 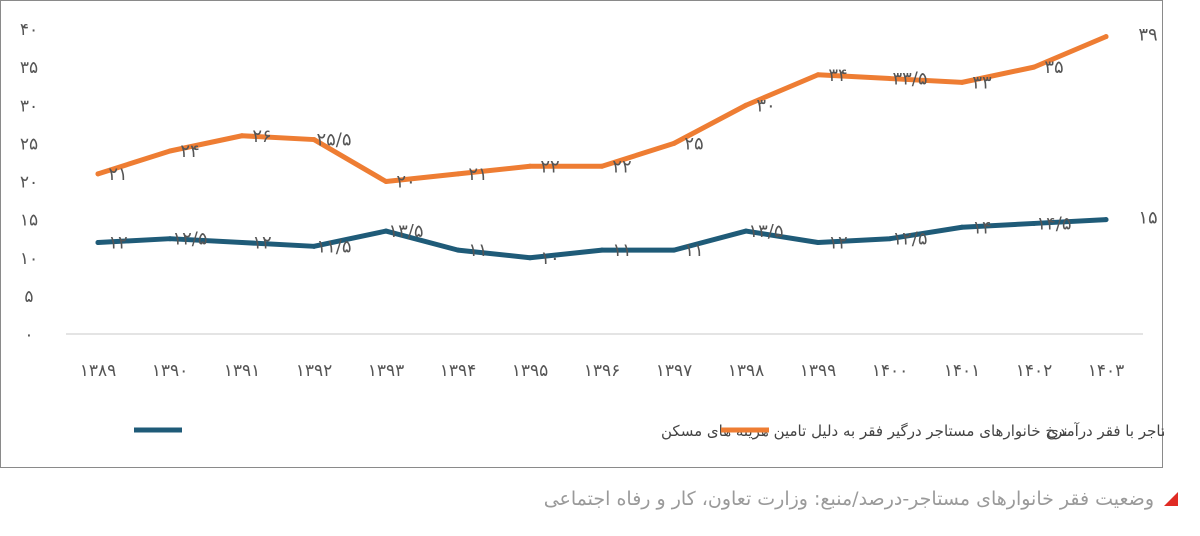 What do you see at coordinates (909, 79) in the screenshot?
I see `data-label: ۳۳/۵` at bounding box center [909, 79].